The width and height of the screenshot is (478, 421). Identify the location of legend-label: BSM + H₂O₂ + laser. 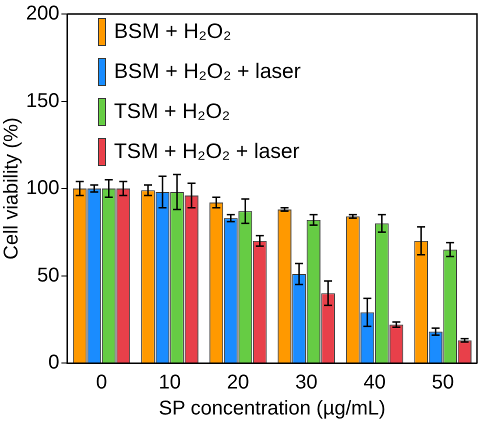
(207, 72).